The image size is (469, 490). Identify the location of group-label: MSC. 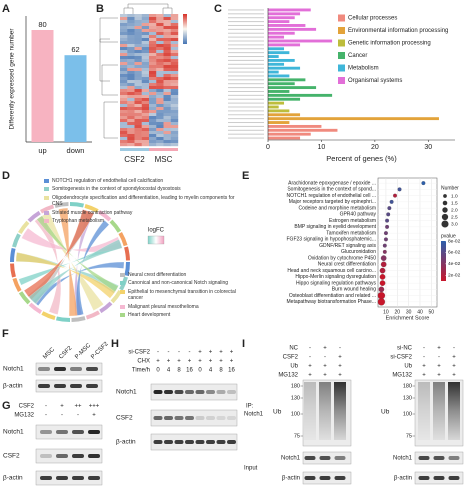
(164, 159).